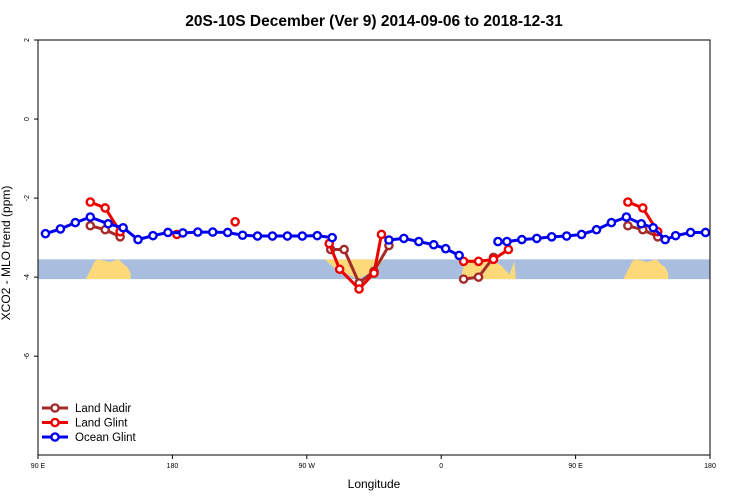 Image resolution: width=750 pixels, height=500 pixels. Describe the element at coordinates (27, 119) in the screenshot. I see `y-tick-label: 0` at that location.